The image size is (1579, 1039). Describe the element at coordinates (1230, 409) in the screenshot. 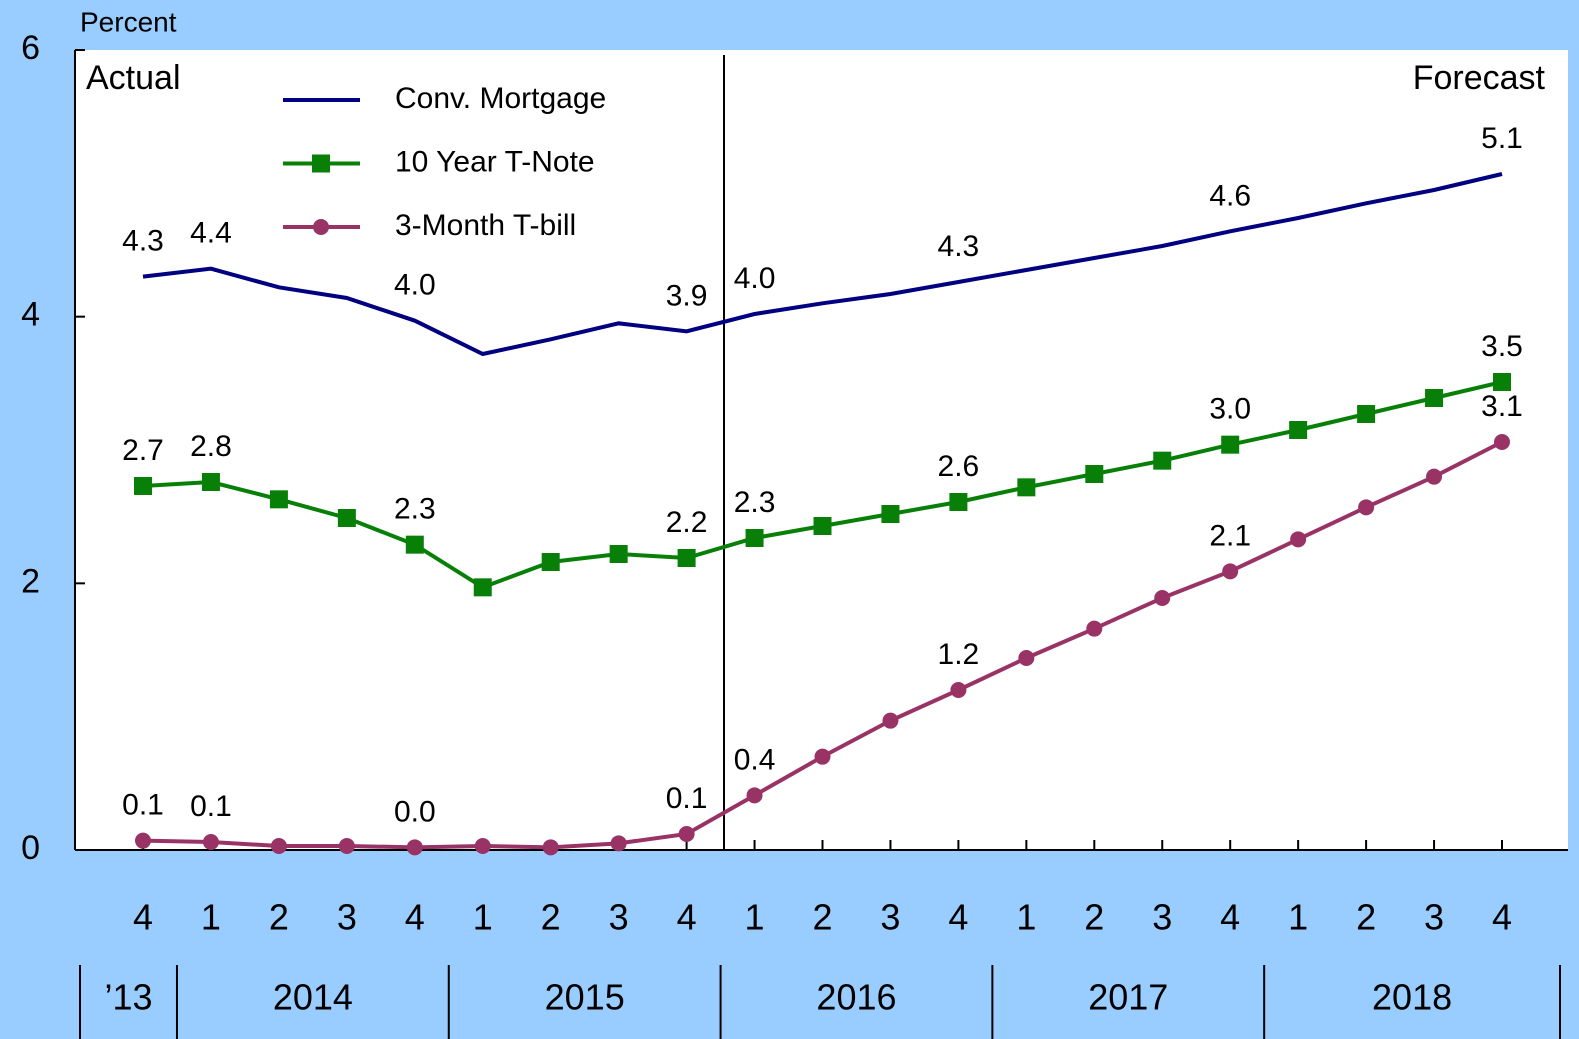

I see `data-label: 3.0` at that location.